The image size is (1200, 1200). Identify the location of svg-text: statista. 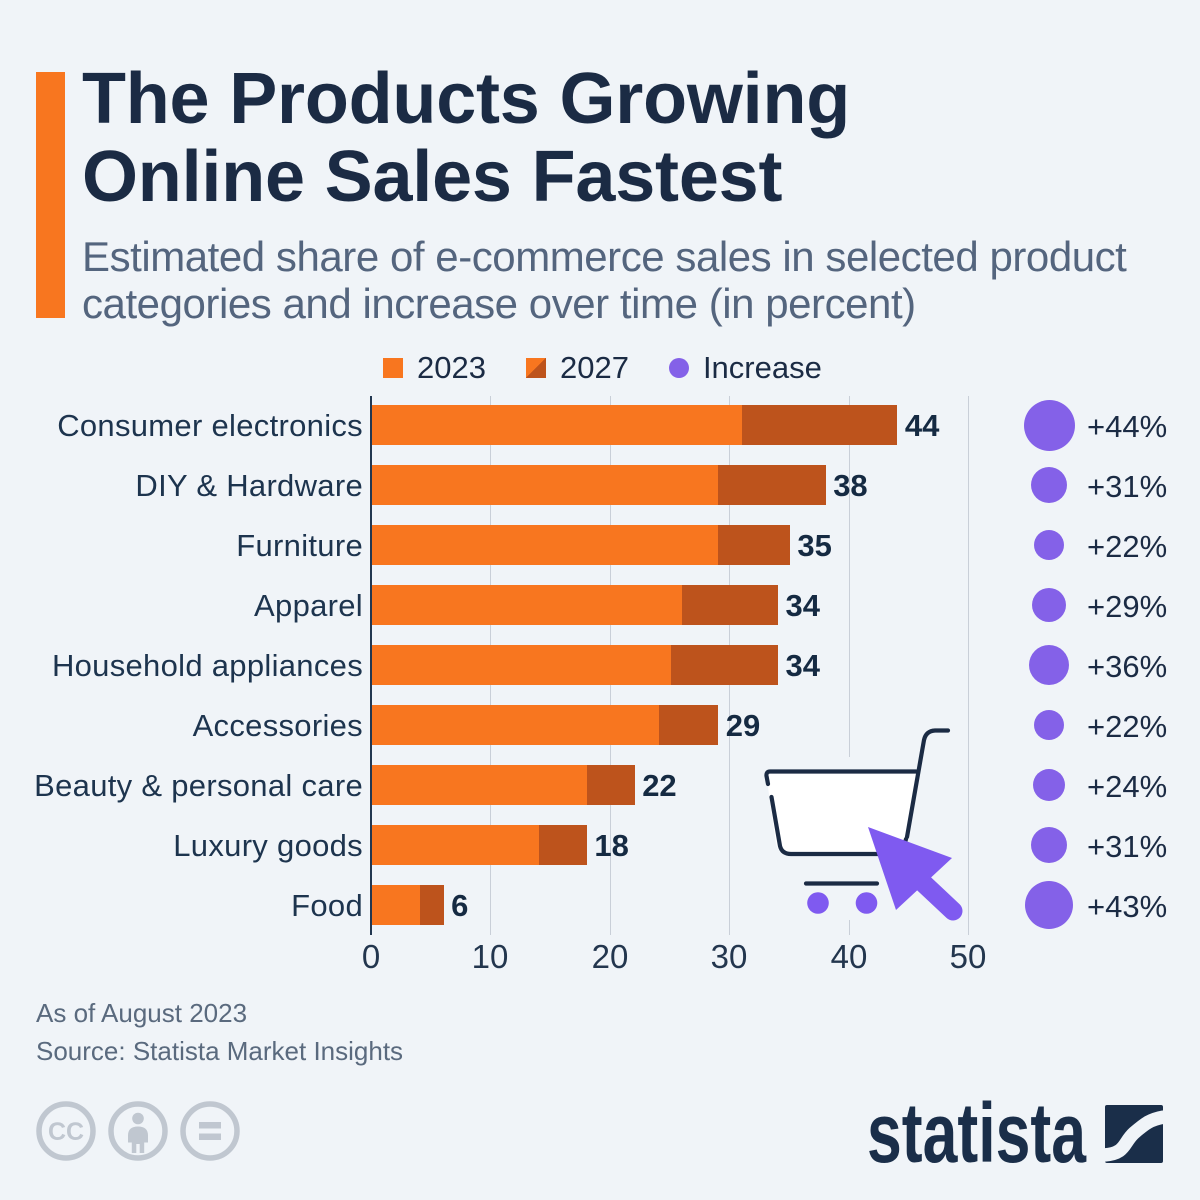
(977, 1132).